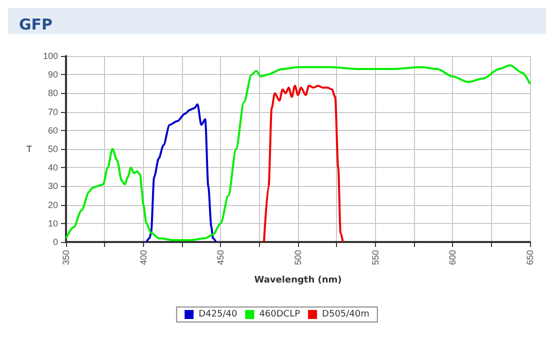 The width and height of the screenshot is (554, 338). I want to click on x-axis-title: Wavelength (nm), so click(298, 281).